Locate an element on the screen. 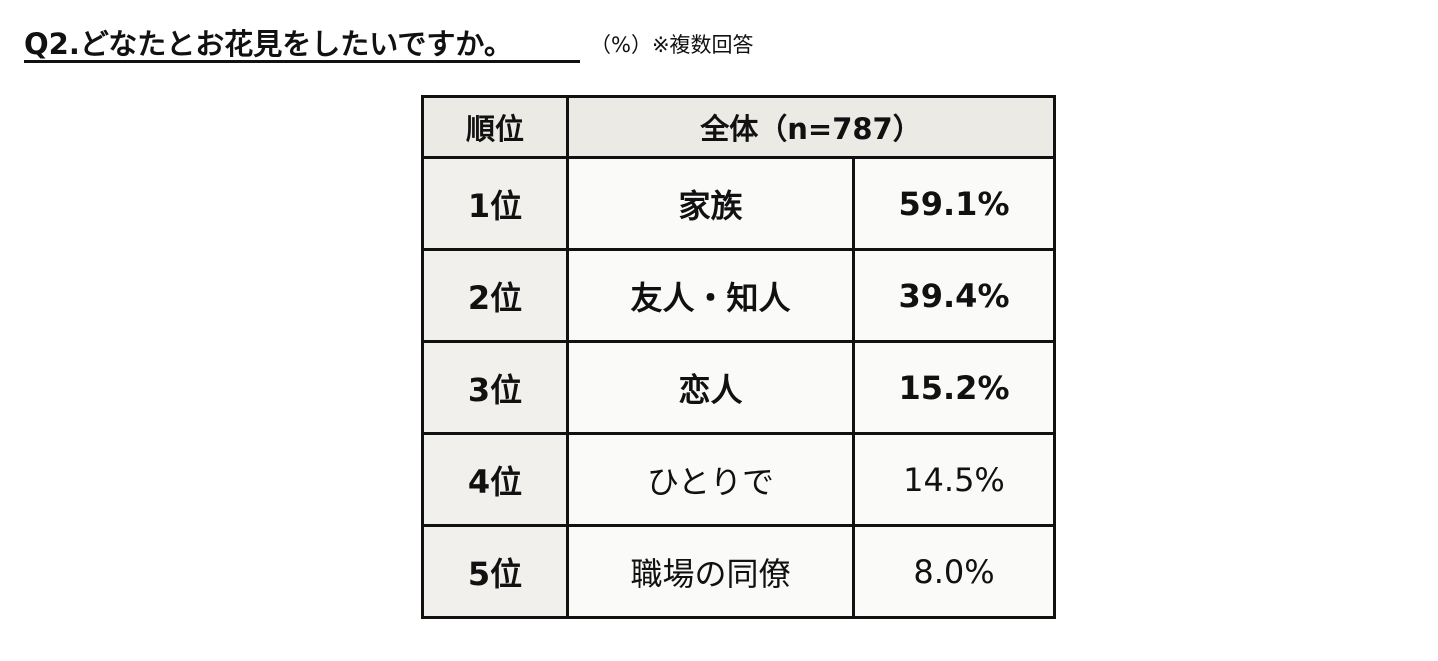  page-title: Q2.どなたとお花見をしたいですか。 is located at coordinates (268, 44).